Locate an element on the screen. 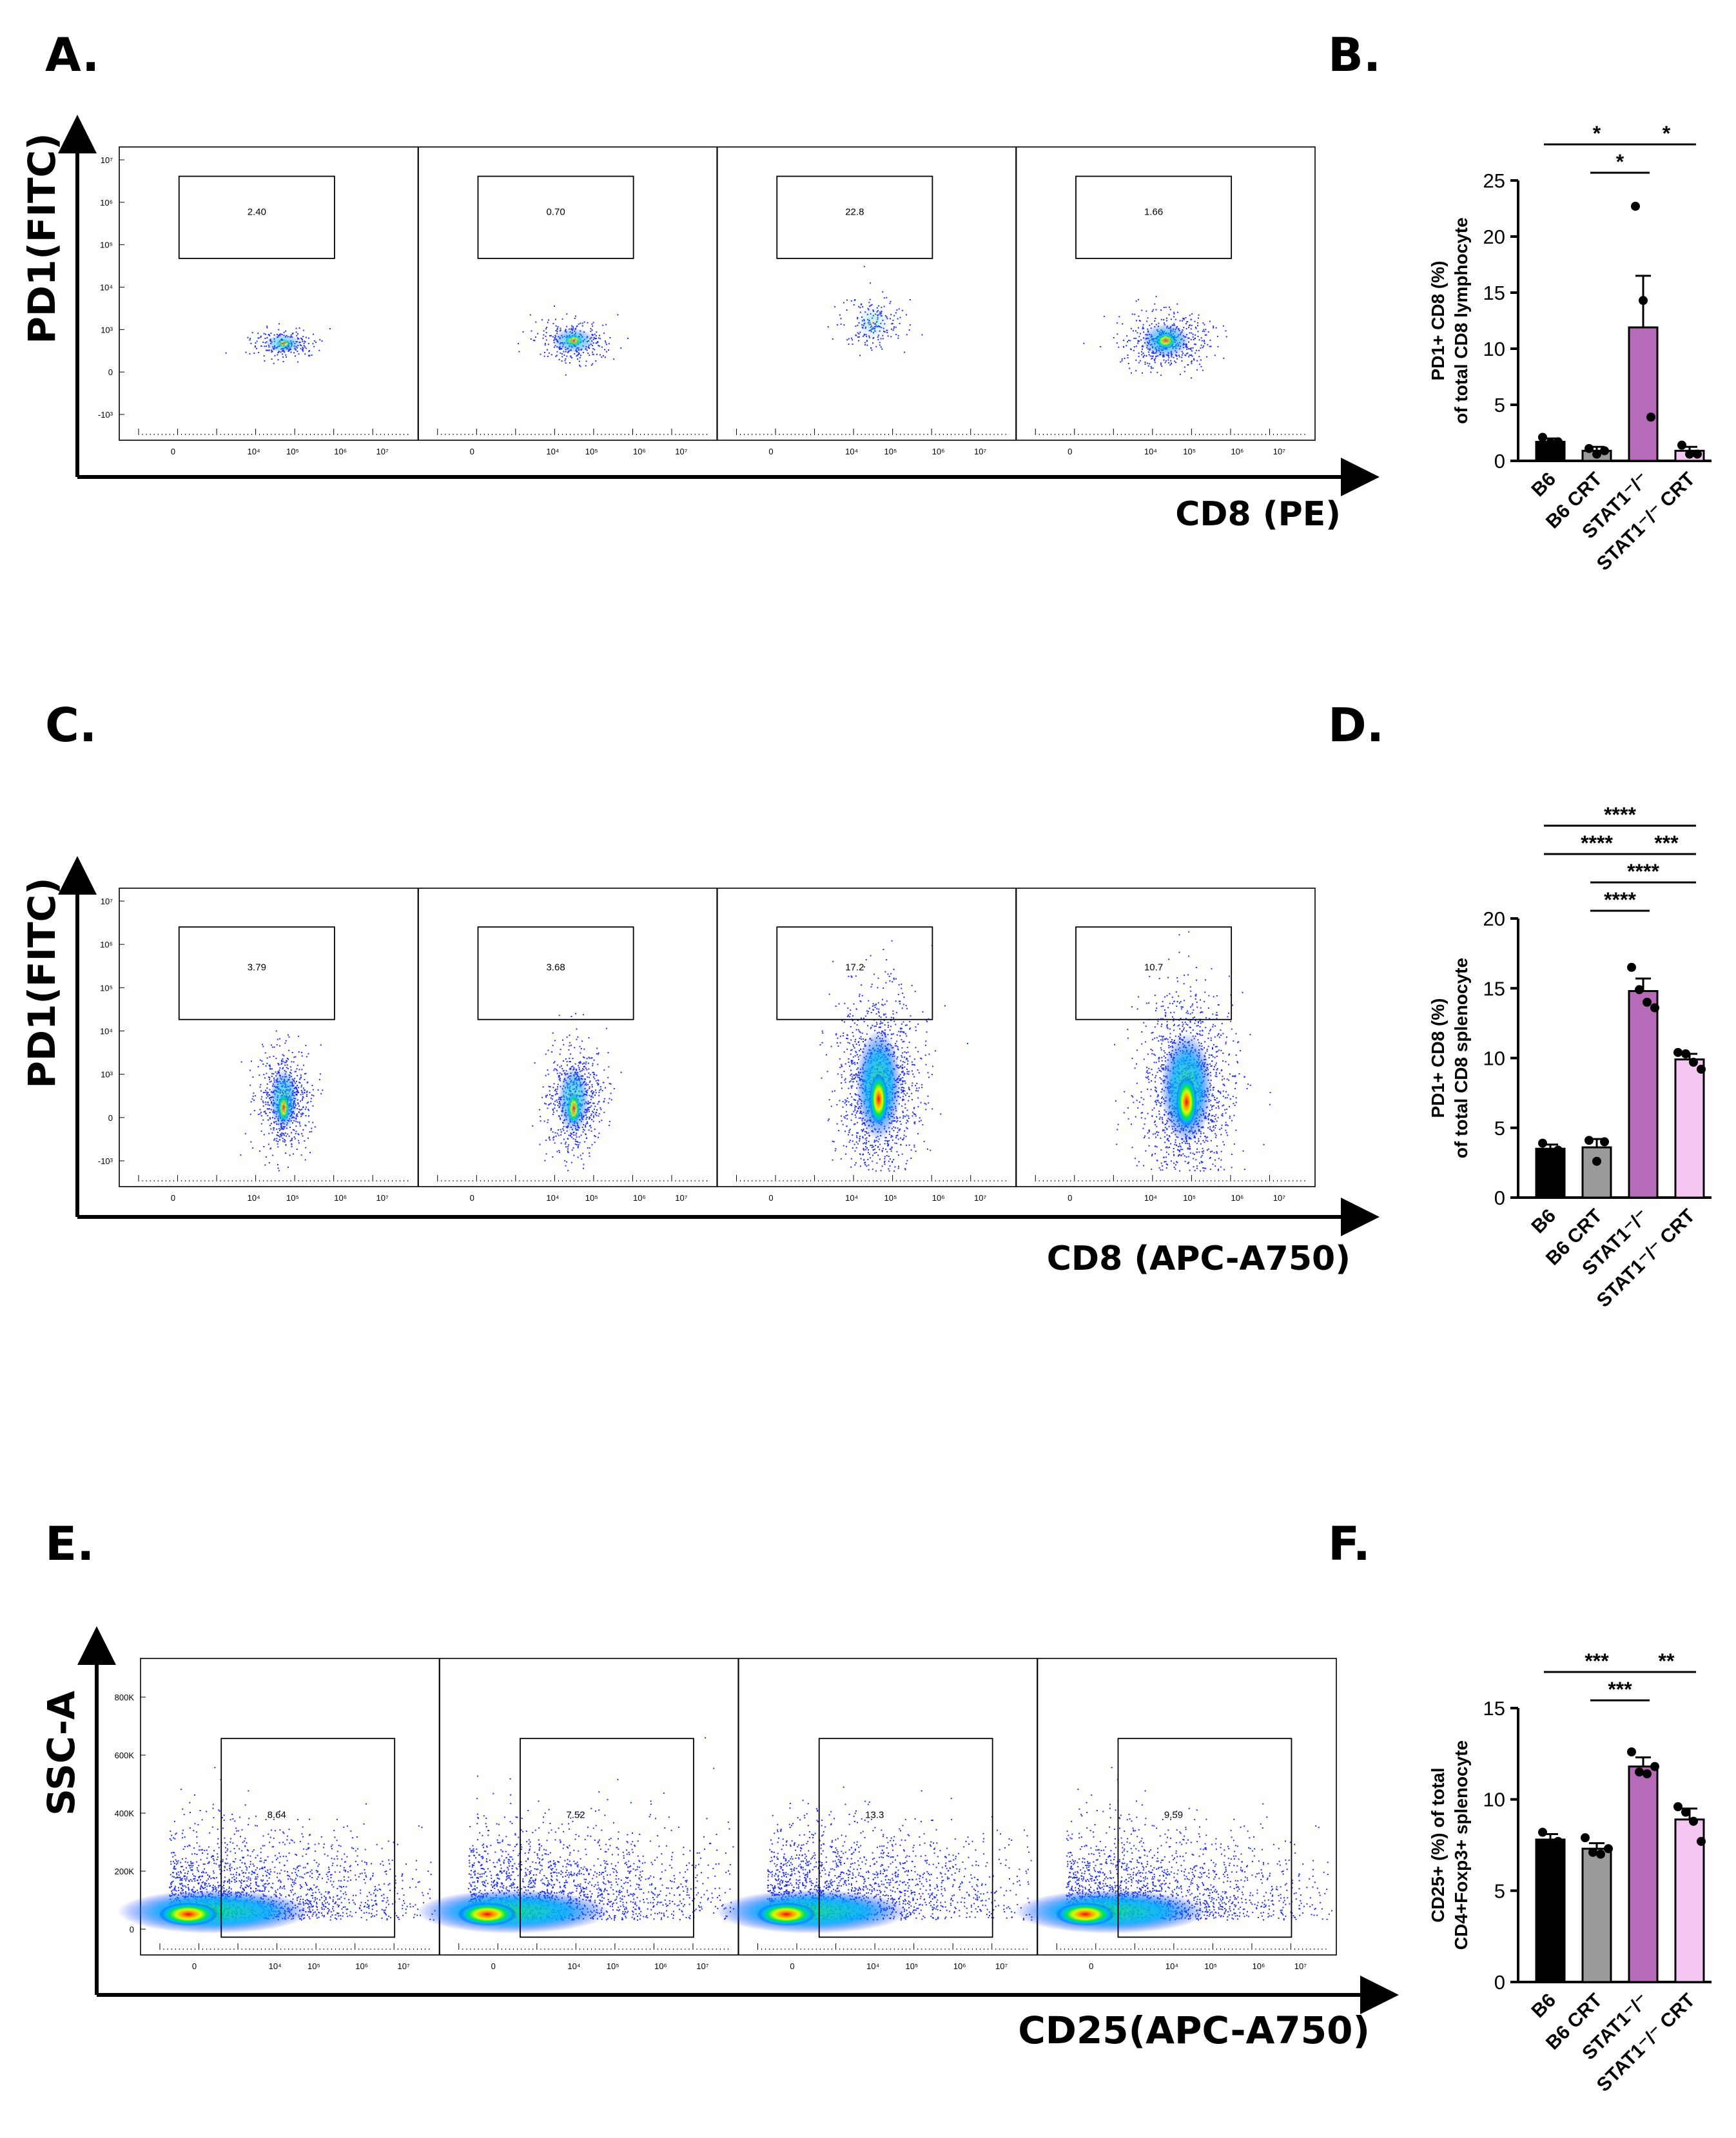 The height and width of the screenshot is (2138, 1736). flow-xtick-label: 0 is located at coordinates (472, 1198).